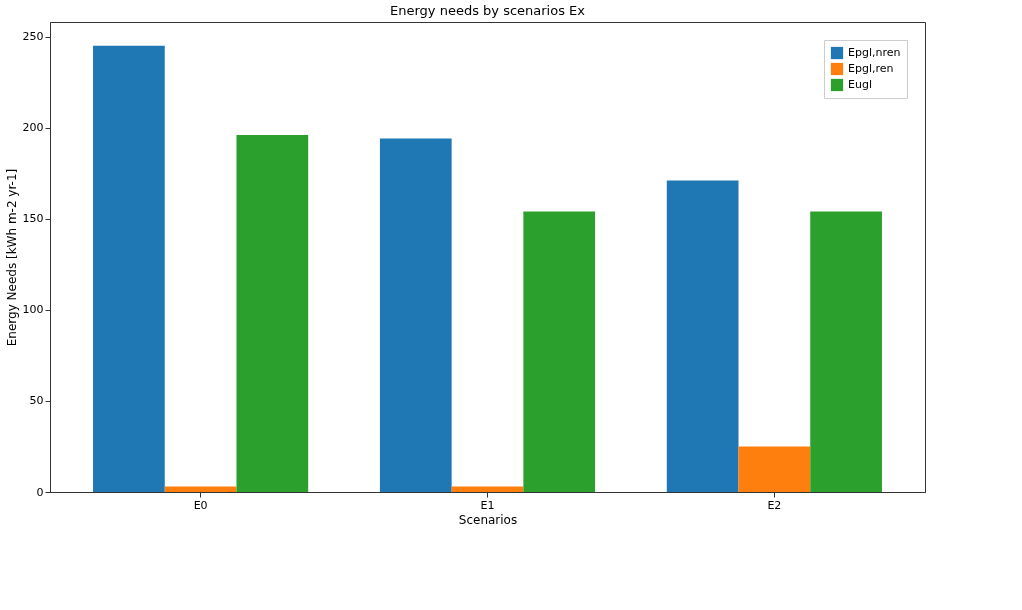 The height and width of the screenshot is (610, 1022). Describe the element at coordinates (33, 219) in the screenshot. I see `y-tick-label: 150` at that location.